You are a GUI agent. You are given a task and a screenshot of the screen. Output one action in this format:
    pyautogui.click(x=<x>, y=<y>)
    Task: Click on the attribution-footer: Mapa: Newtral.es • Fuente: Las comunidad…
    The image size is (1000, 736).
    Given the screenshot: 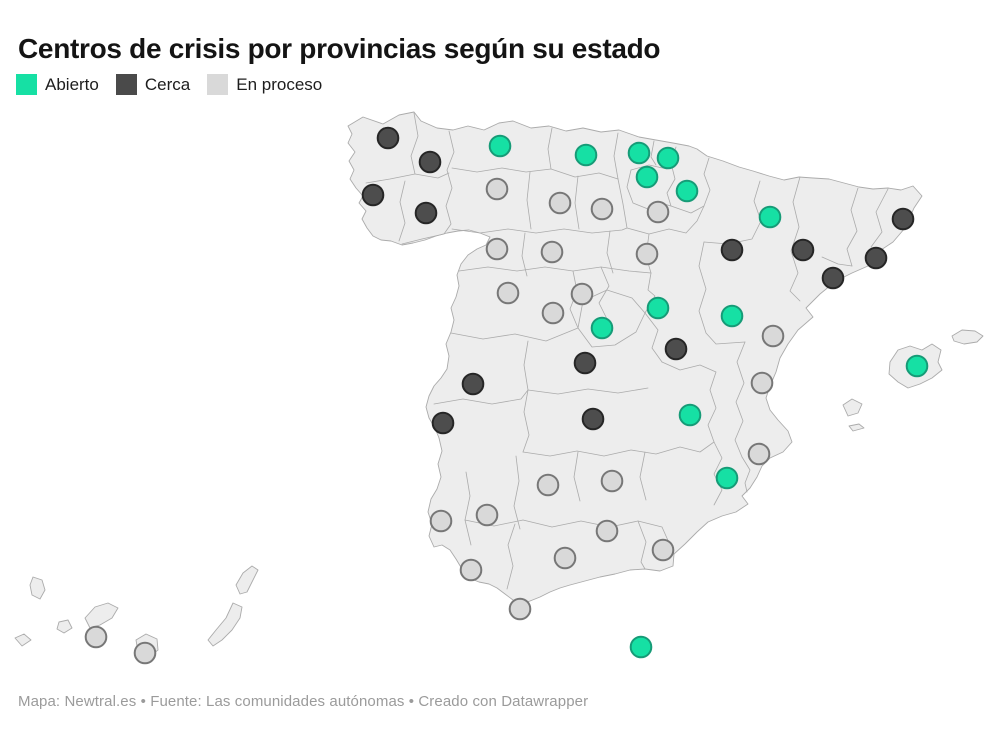 What is the action you would take?
    pyautogui.click(x=303, y=701)
    